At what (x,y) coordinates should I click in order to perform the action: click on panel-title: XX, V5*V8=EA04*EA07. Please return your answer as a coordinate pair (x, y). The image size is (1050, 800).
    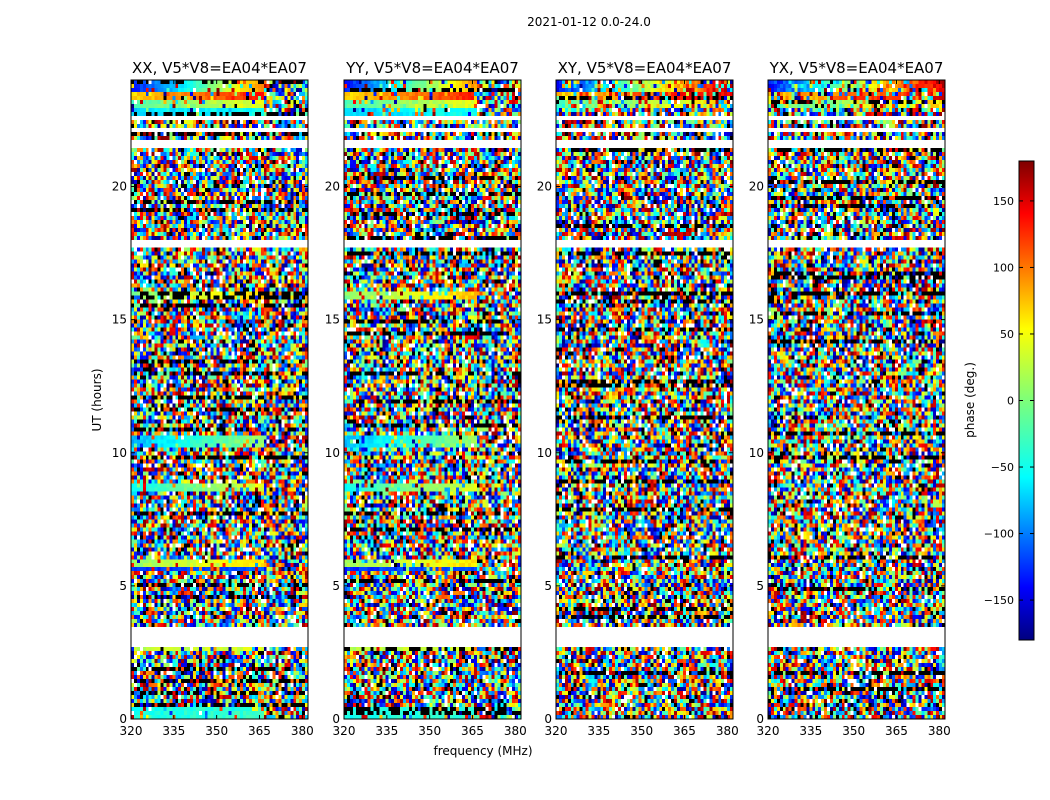
    Looking at the image, I should click on (219, 68).